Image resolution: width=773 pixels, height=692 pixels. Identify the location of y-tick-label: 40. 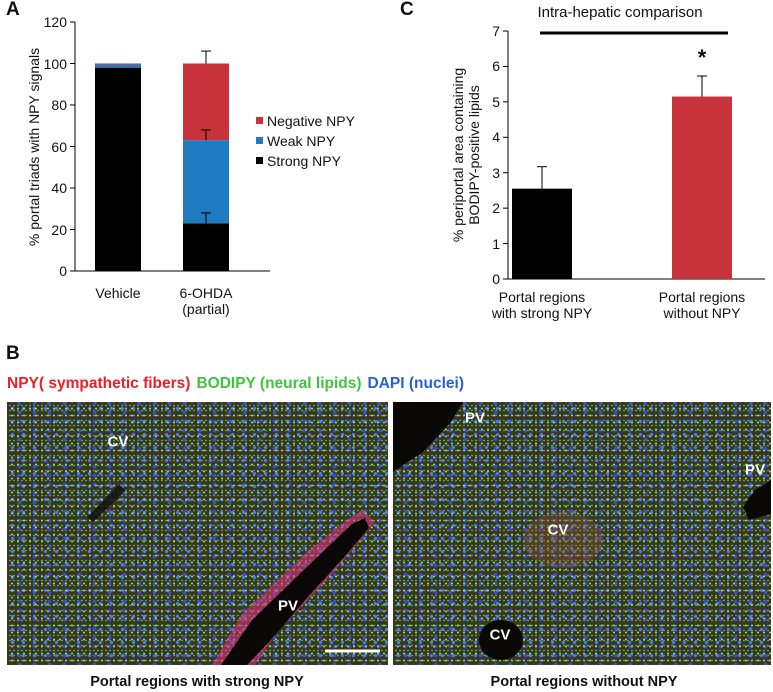
(59, 188).